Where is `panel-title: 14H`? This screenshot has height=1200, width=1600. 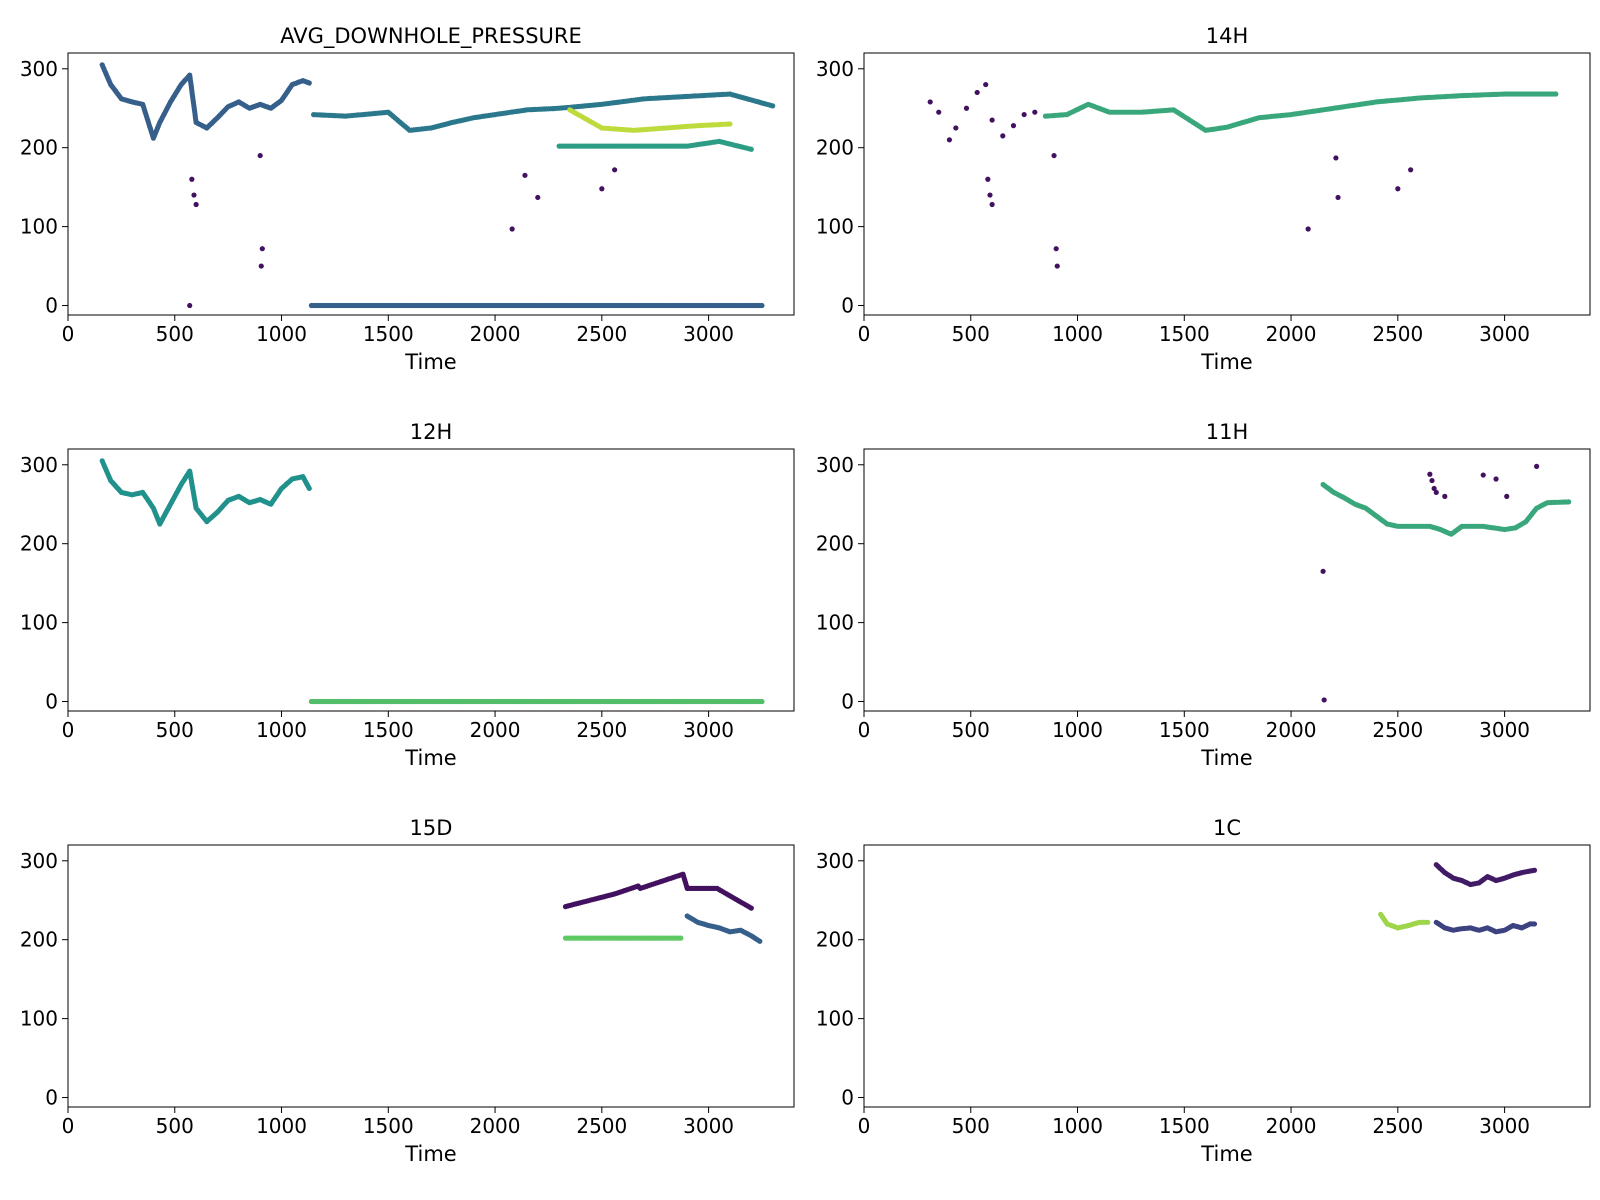 panel-title: 14H is located at coordinates (1227, 36).